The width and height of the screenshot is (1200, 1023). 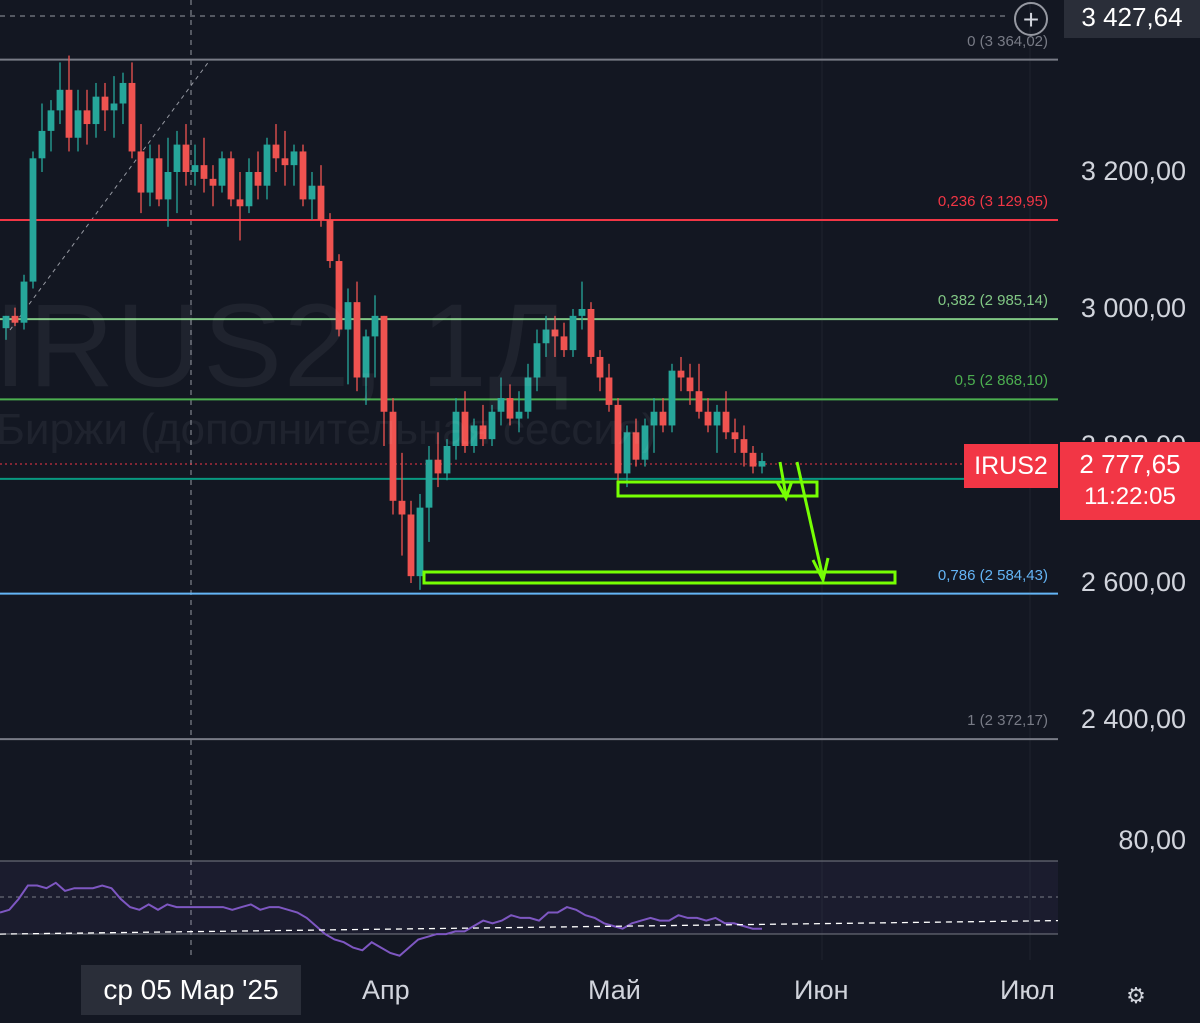 I want to click on x-tick-label: Май, so click(x=614, y=990).